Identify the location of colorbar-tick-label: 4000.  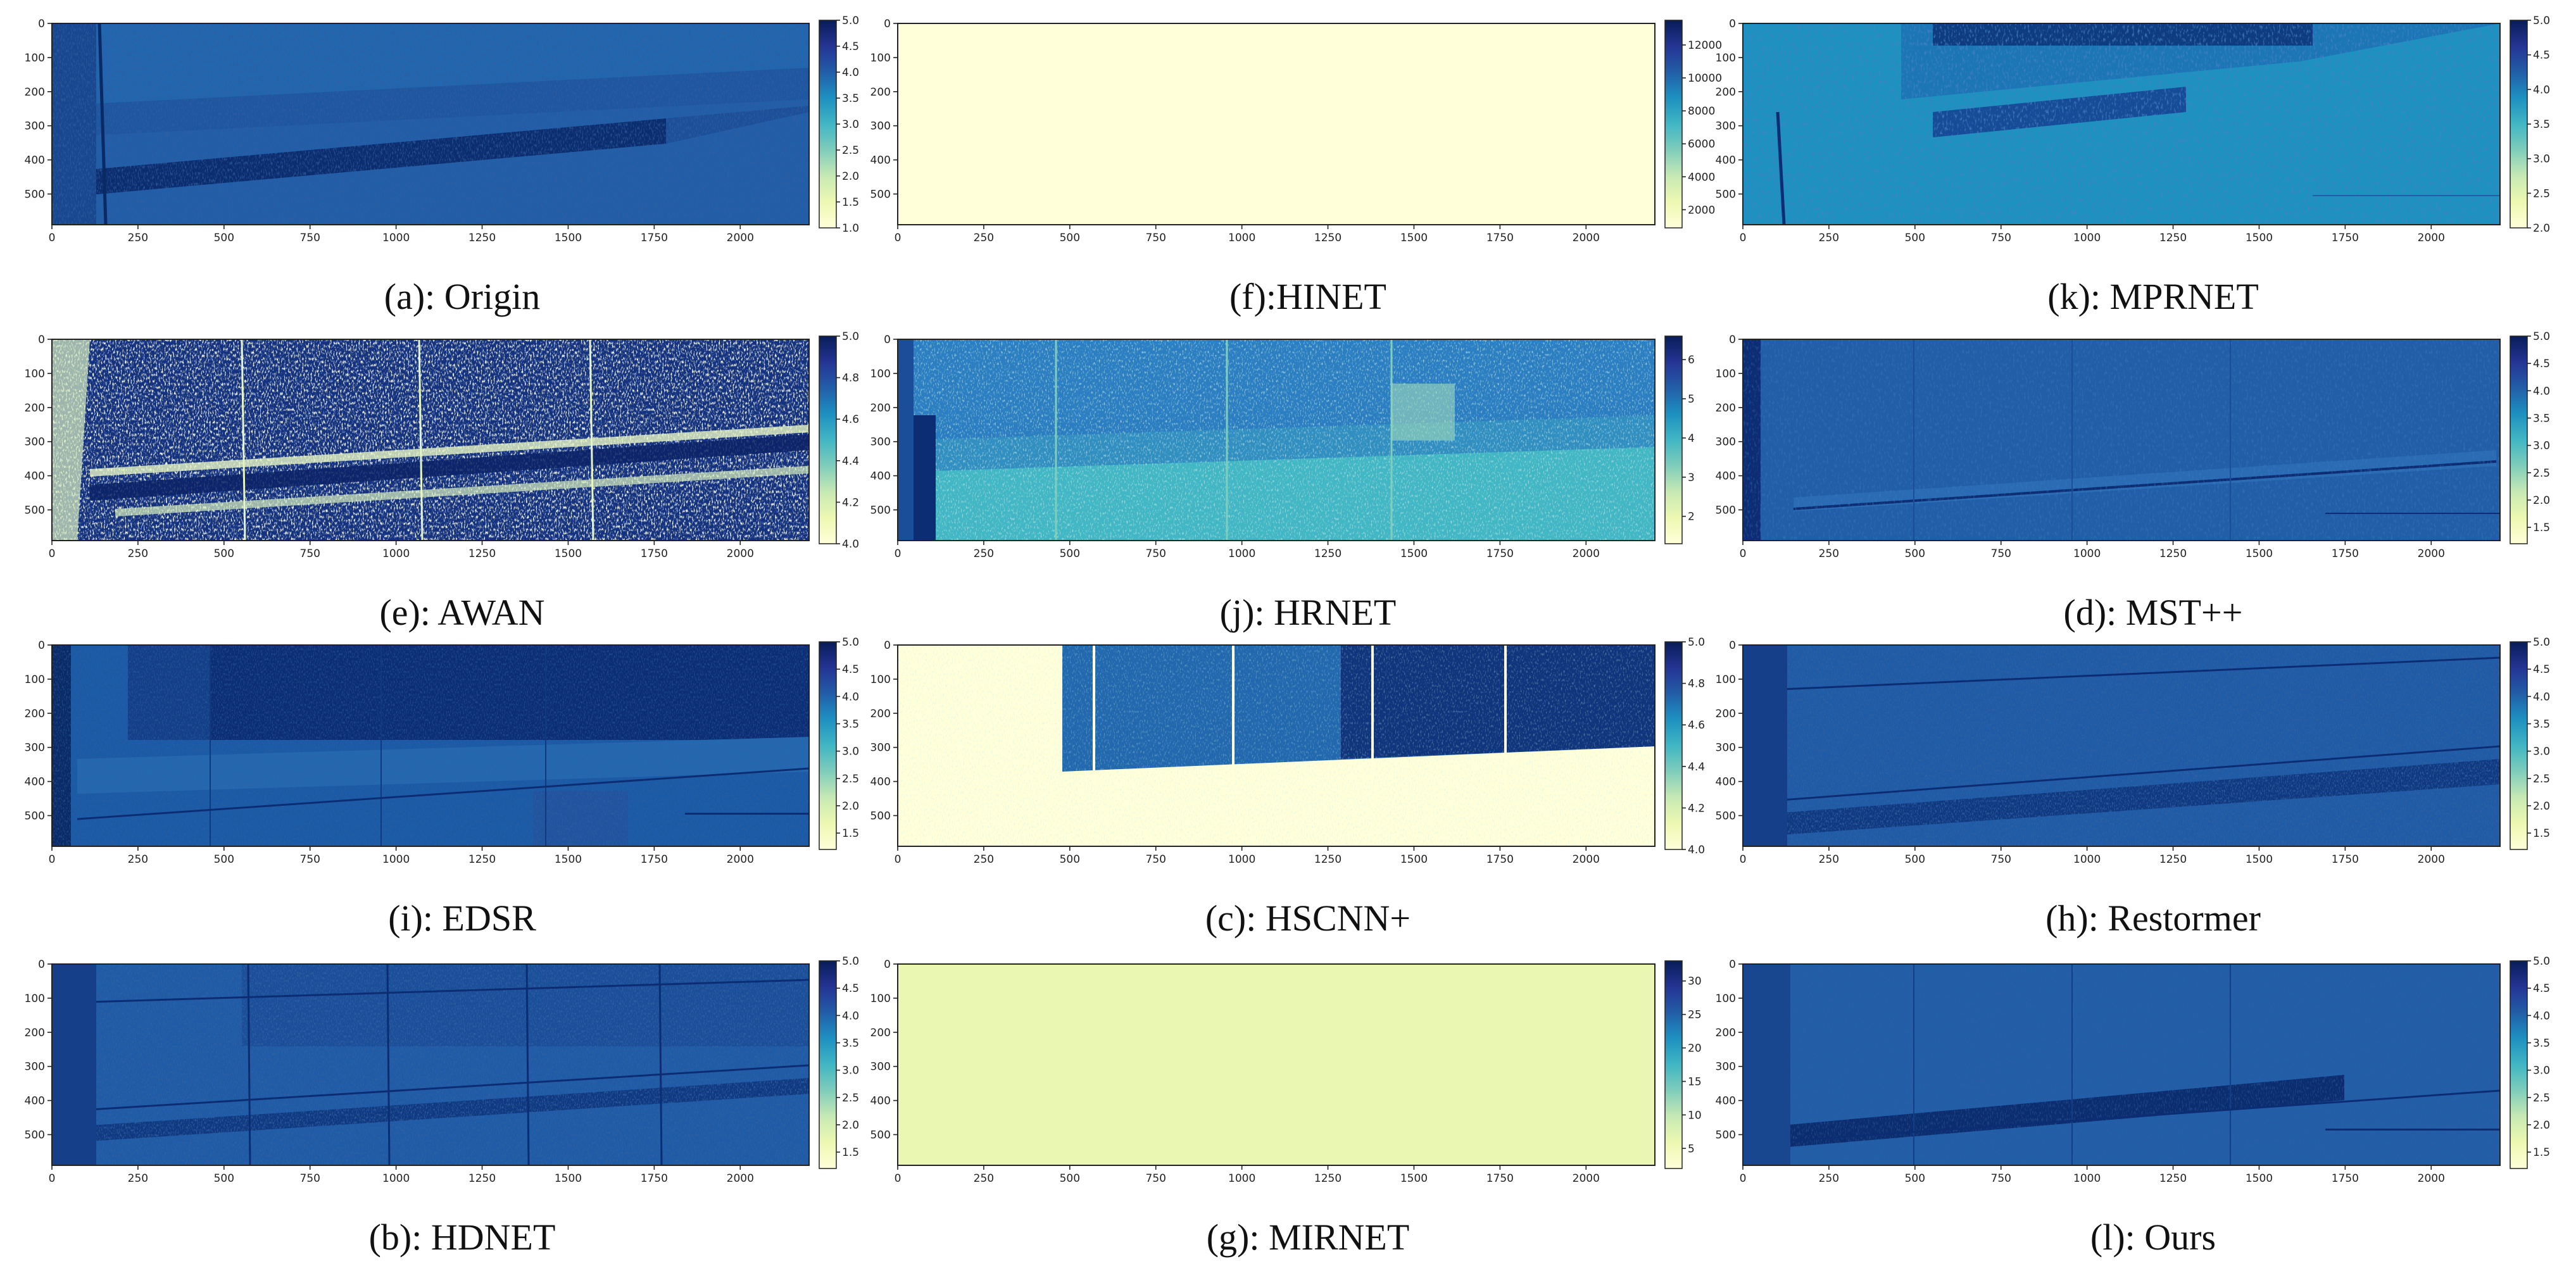
(1701, 177).